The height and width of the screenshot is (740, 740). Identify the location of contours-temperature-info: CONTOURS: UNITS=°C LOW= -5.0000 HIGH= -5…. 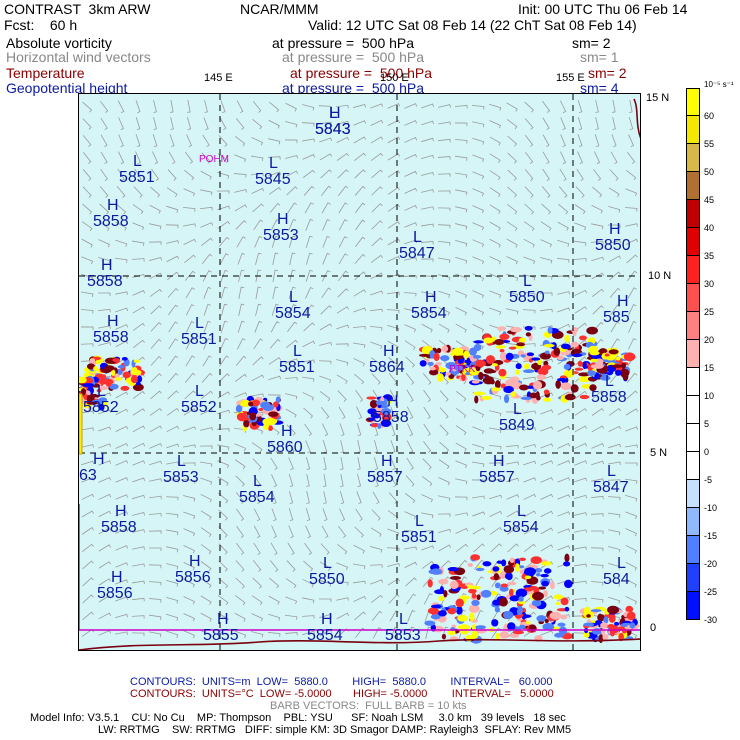
(342, 694).